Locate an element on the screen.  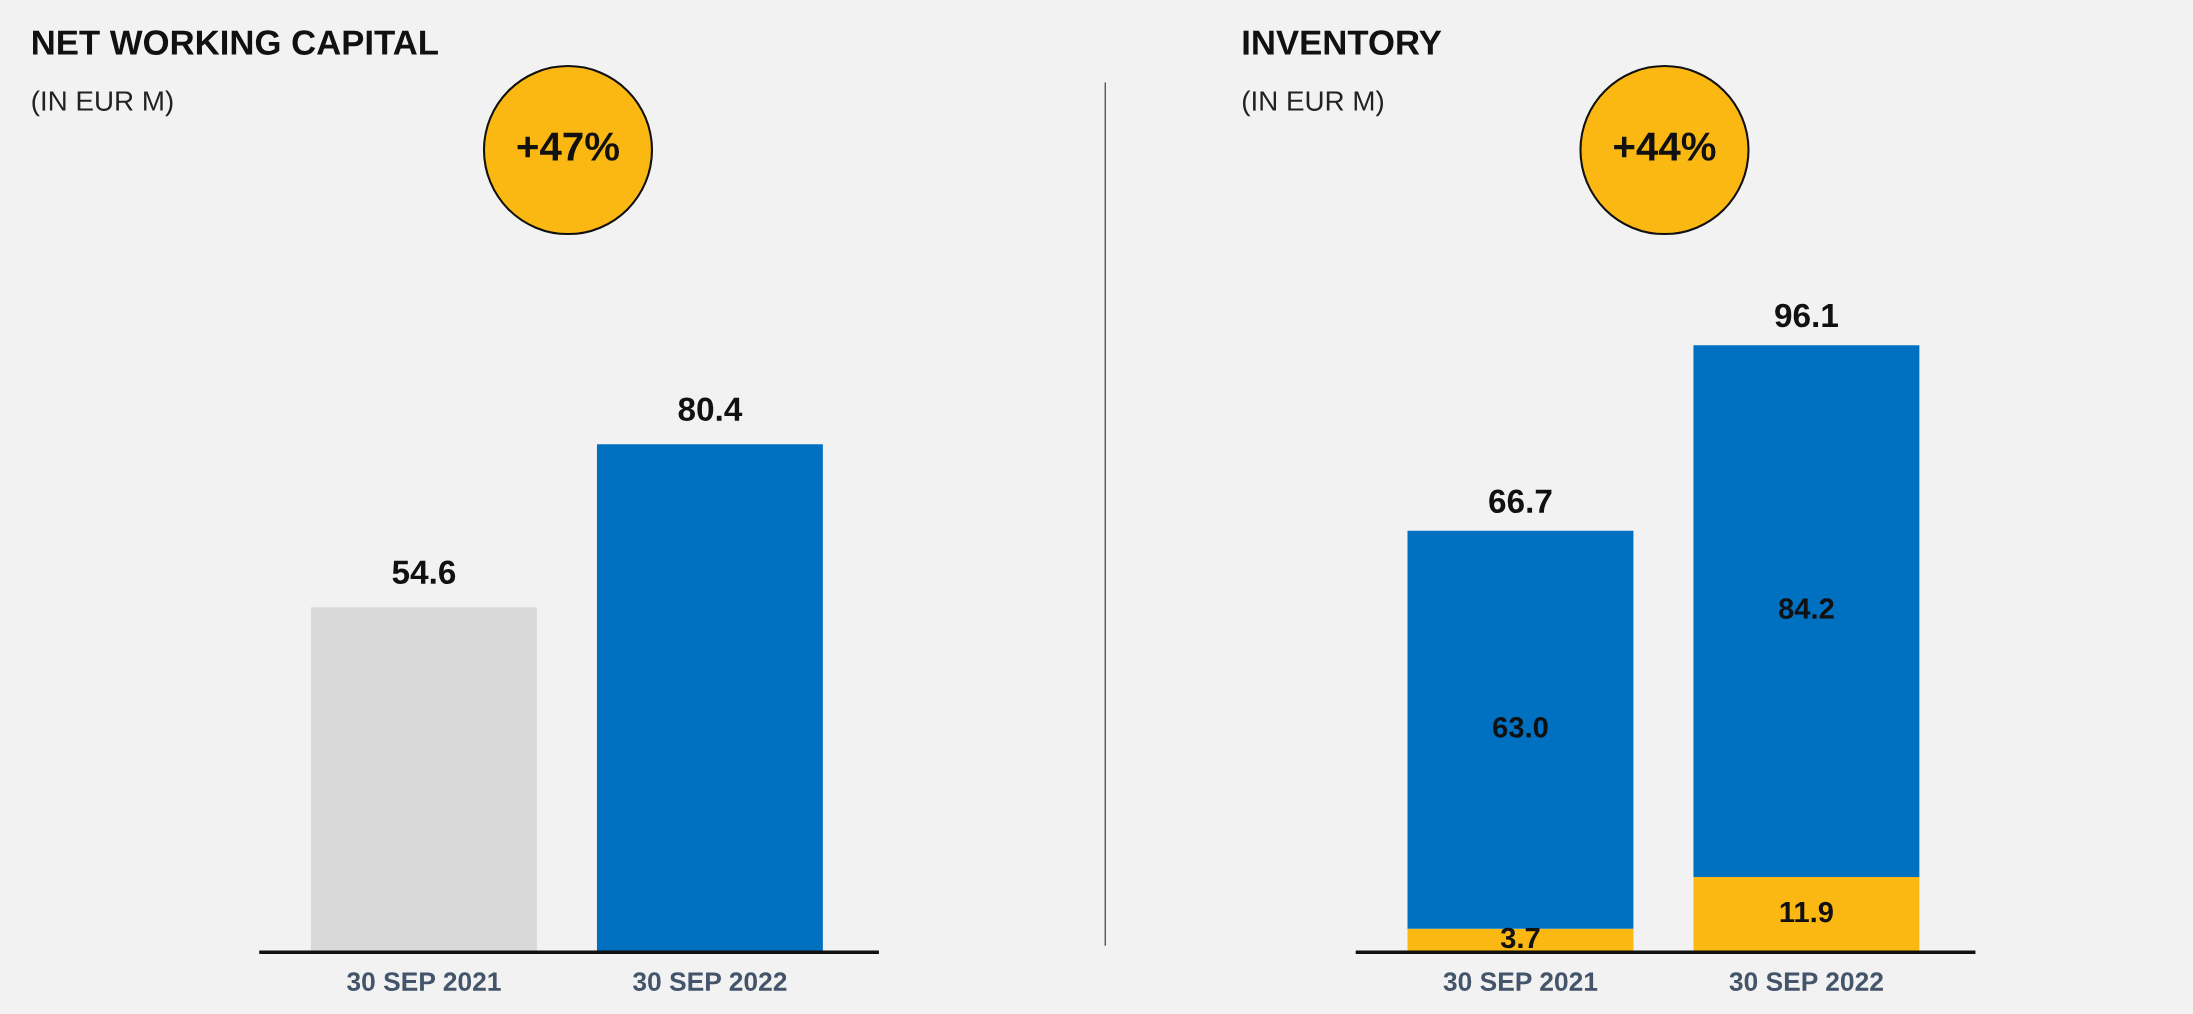
total-label: 66.7 is located at coordinates (1520, 501).